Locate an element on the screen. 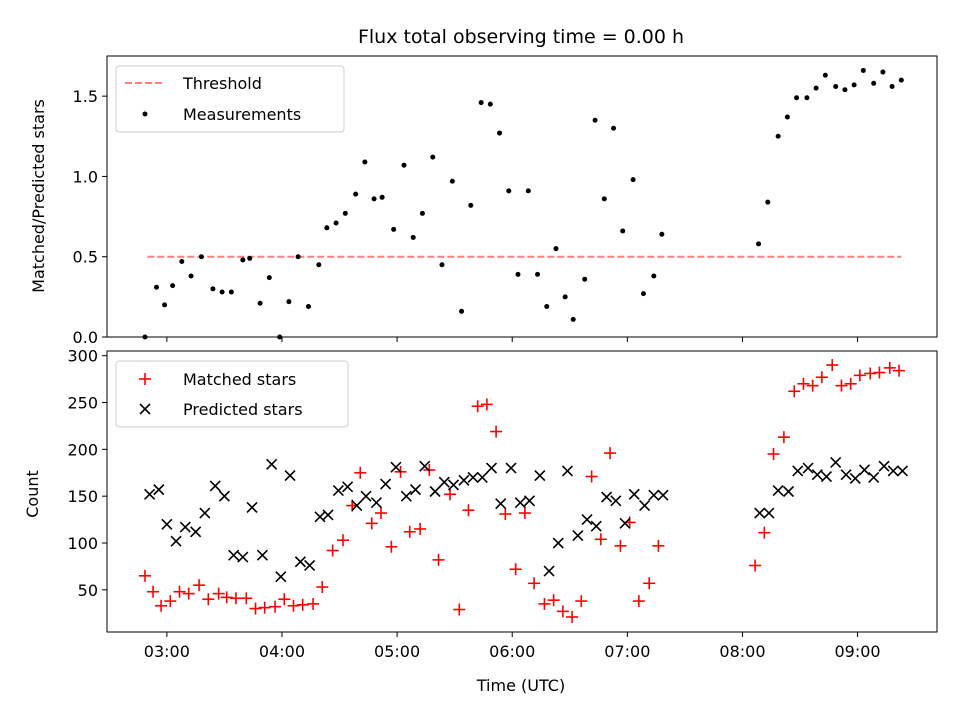 This screenshot has height=720, width=960. x-tick-label-3: 06:00 is located at coordinates (512, 651).